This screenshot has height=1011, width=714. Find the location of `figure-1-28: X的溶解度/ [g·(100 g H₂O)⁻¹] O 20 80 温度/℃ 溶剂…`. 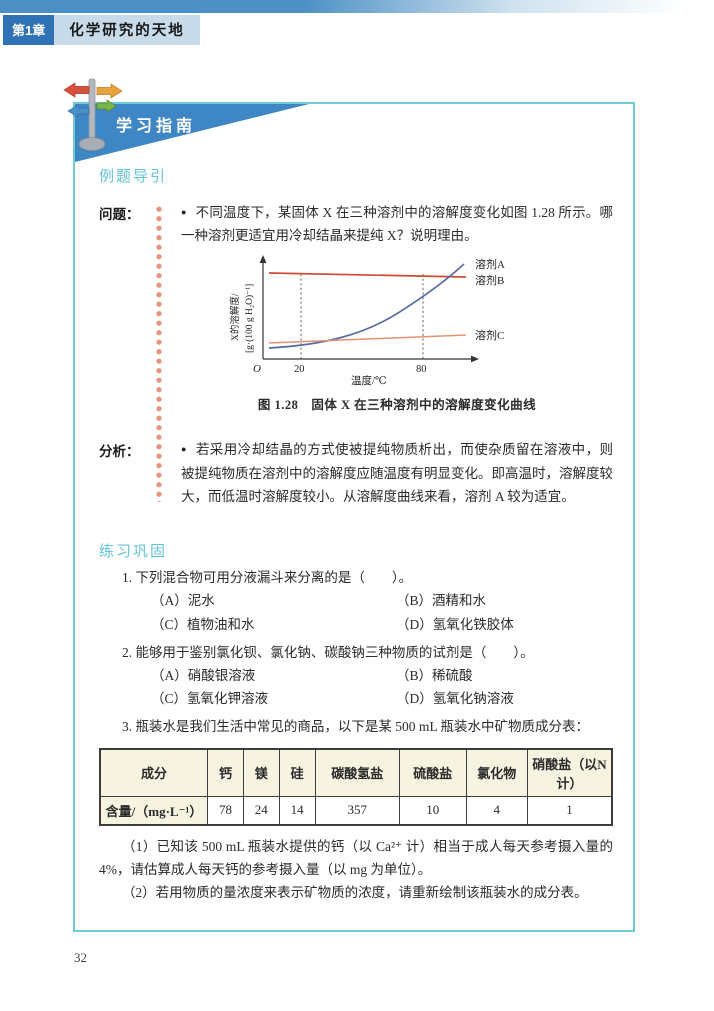

figure-1-28: X的溶解度/ [g·(100 g H₂O)⁻¹] O 20 80 温度/℃ 溶剂… is located at coordinates (418, 322).